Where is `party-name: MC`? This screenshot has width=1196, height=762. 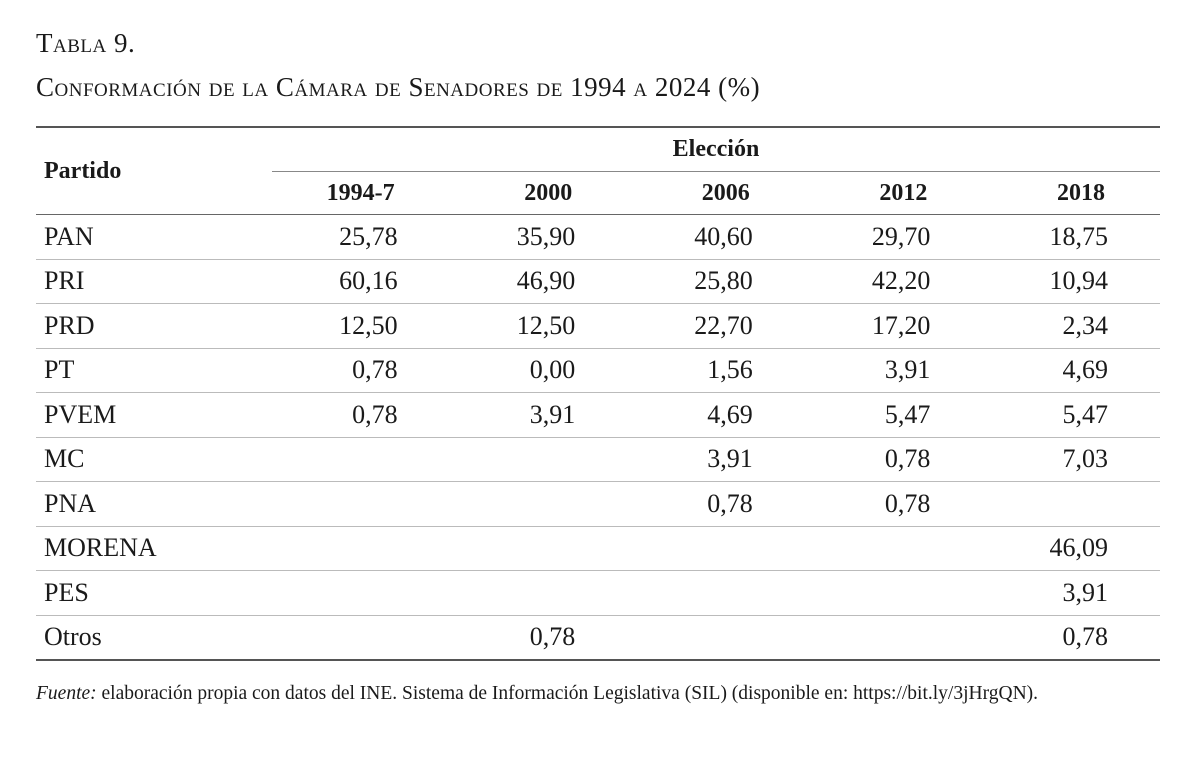
party-name: MC is located at coordinates (154, 459).